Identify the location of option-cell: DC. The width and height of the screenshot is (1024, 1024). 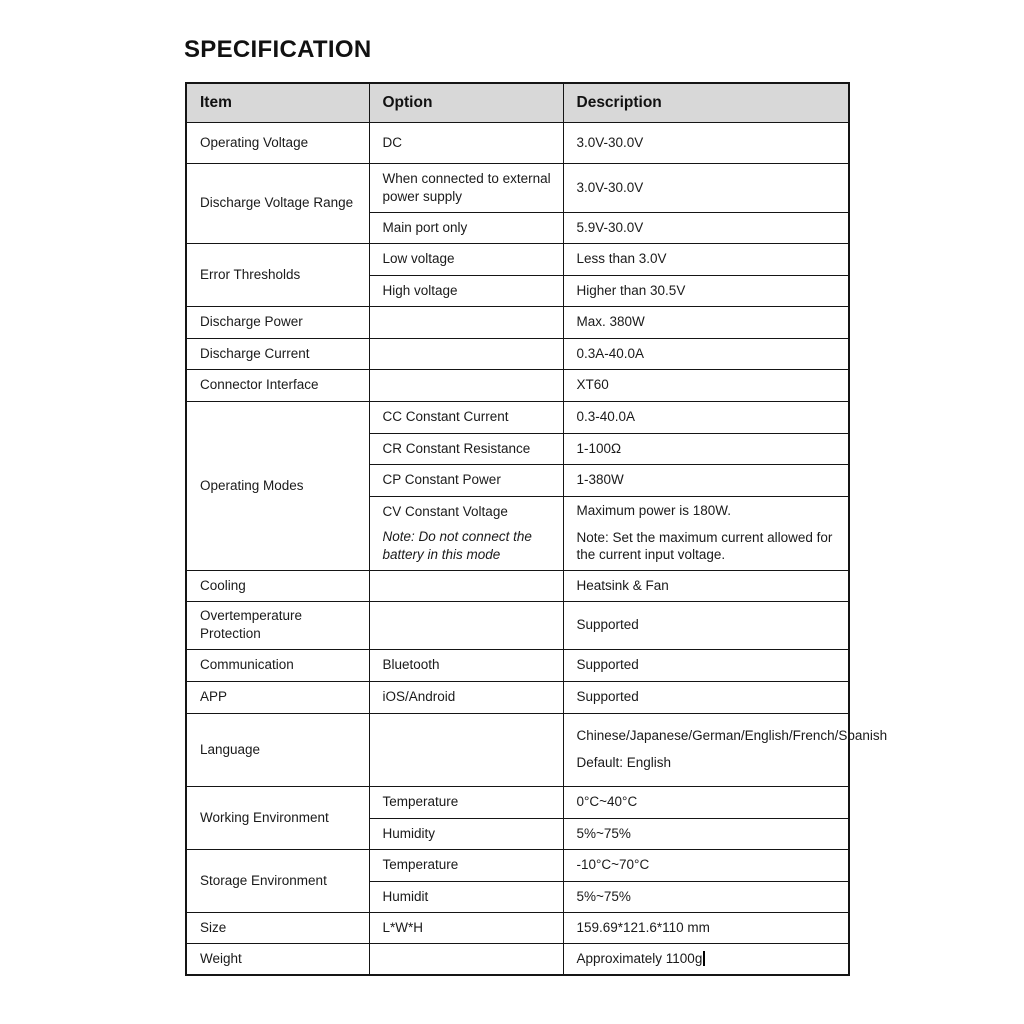
(466, 142).